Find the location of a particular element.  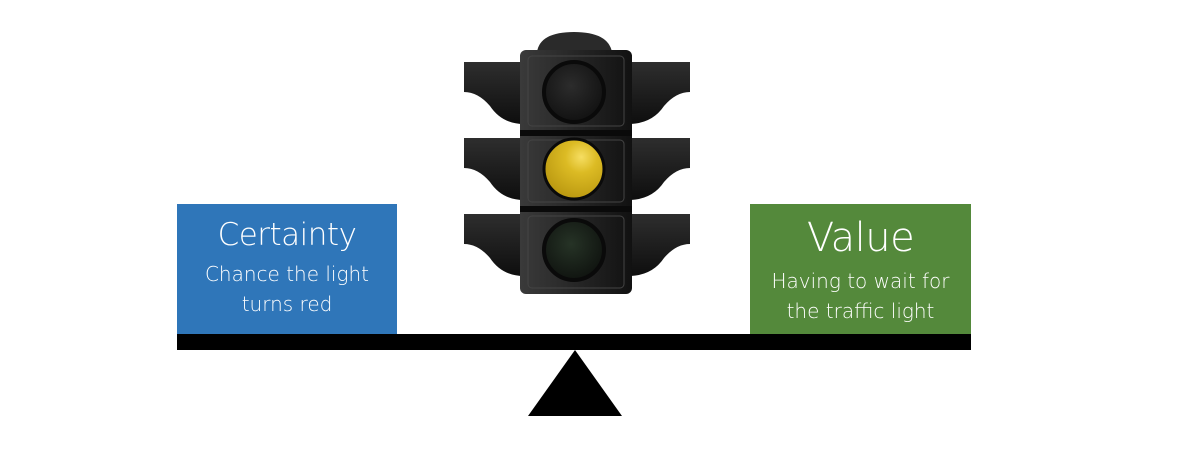

amber-lamp-lit is located at coordinates (574, 169).